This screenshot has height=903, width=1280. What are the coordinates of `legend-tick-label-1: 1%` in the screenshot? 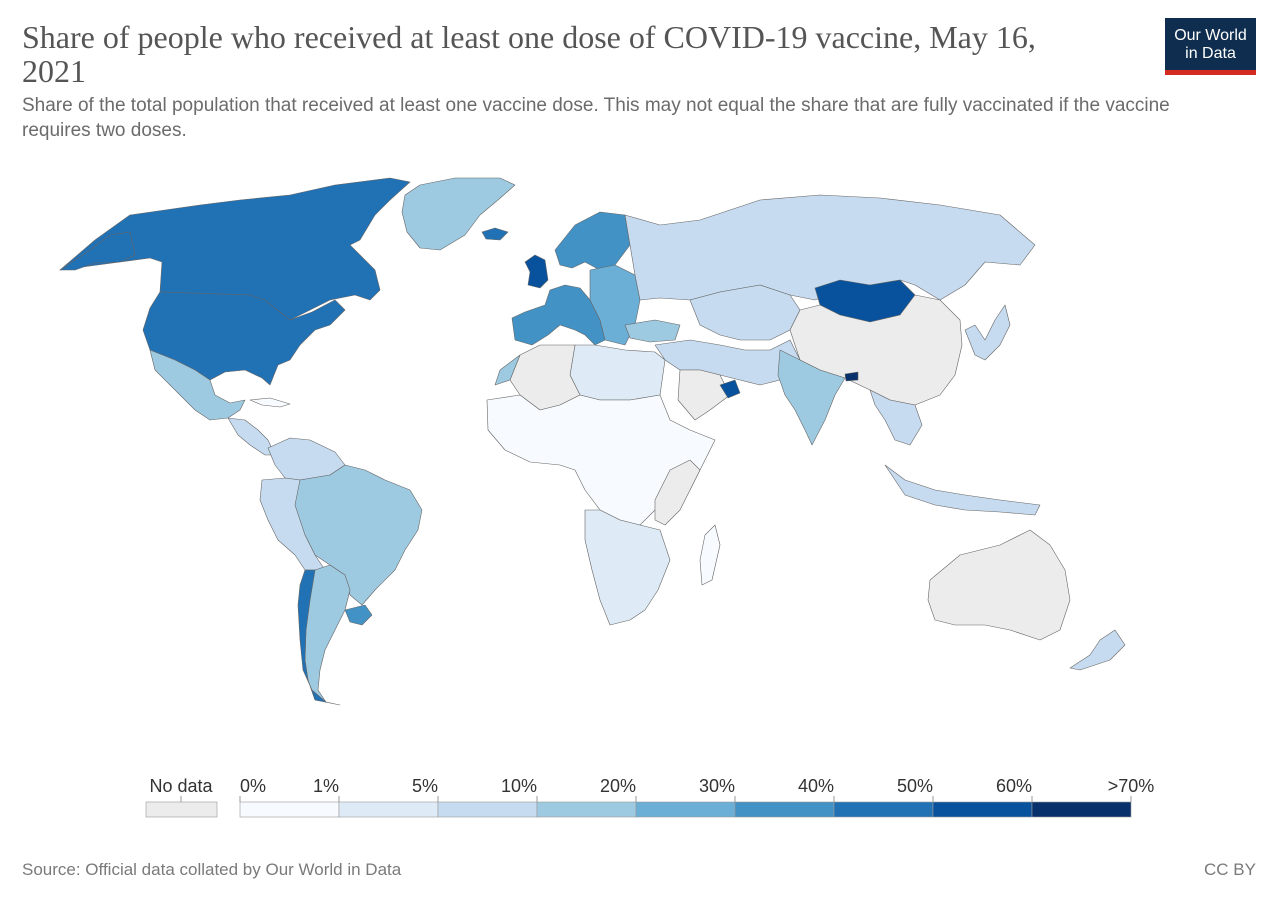 It's located at (326, 786).